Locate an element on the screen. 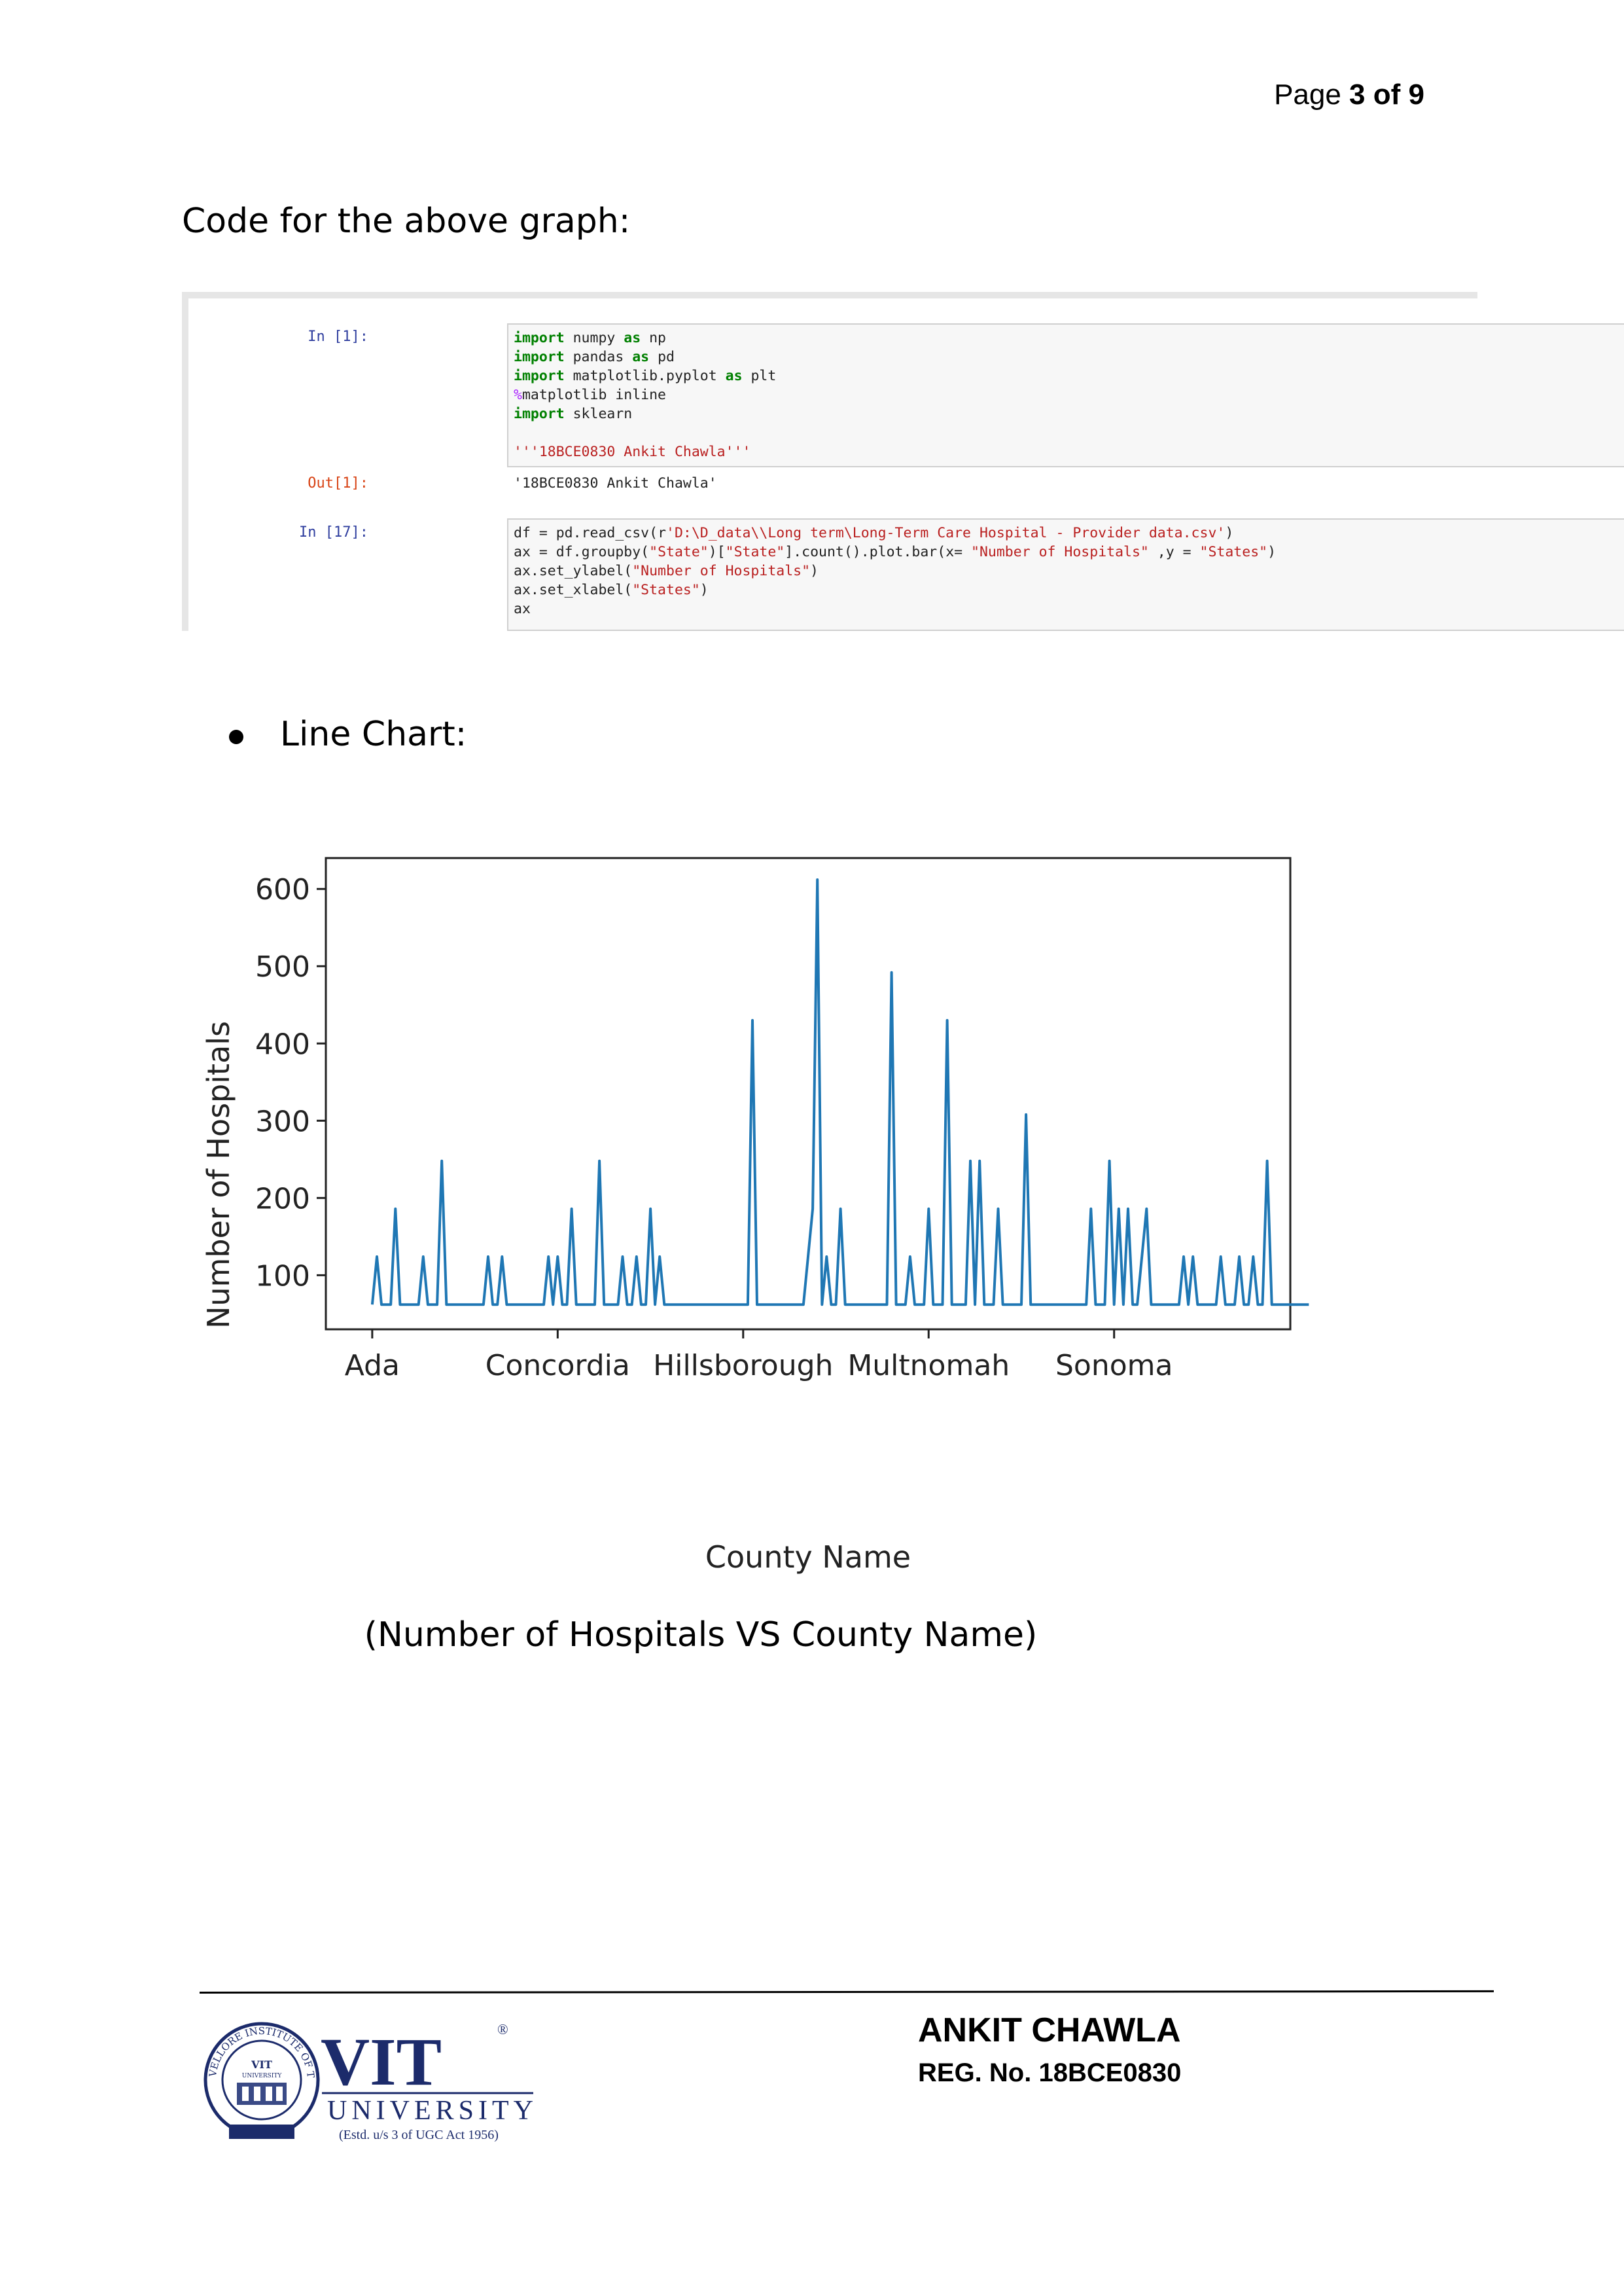 Image resolution: width=1624 pixels, height=2296 pixels. seal-inner-university: UNIVERSITY is located at coordinates (262, 2076).